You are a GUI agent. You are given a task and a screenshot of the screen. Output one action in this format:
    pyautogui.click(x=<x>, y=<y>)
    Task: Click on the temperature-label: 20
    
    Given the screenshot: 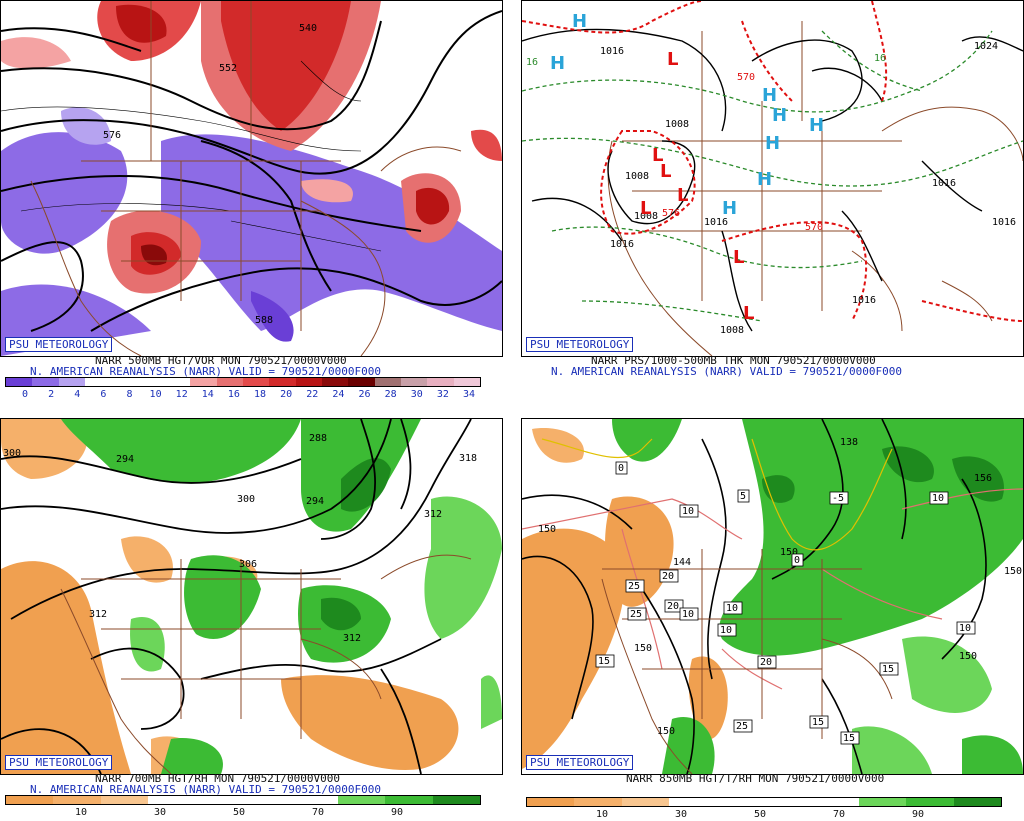 What is the action you would take?
    pyautogui.click(x=767, y=662)
    